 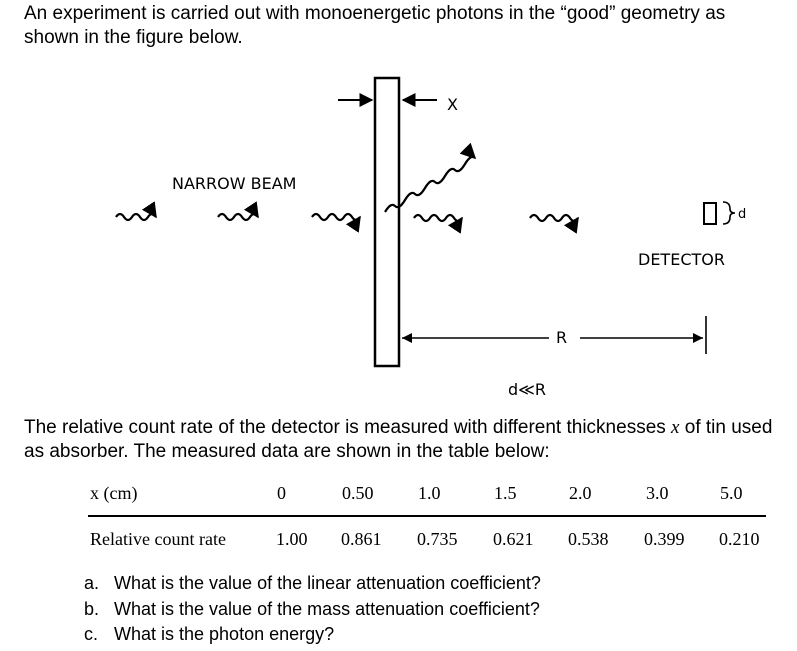 What do you see at coordinates (739, 539) in the screenshot?
I see `count-rate-value: 0.210` at bounding box center [739, 539].